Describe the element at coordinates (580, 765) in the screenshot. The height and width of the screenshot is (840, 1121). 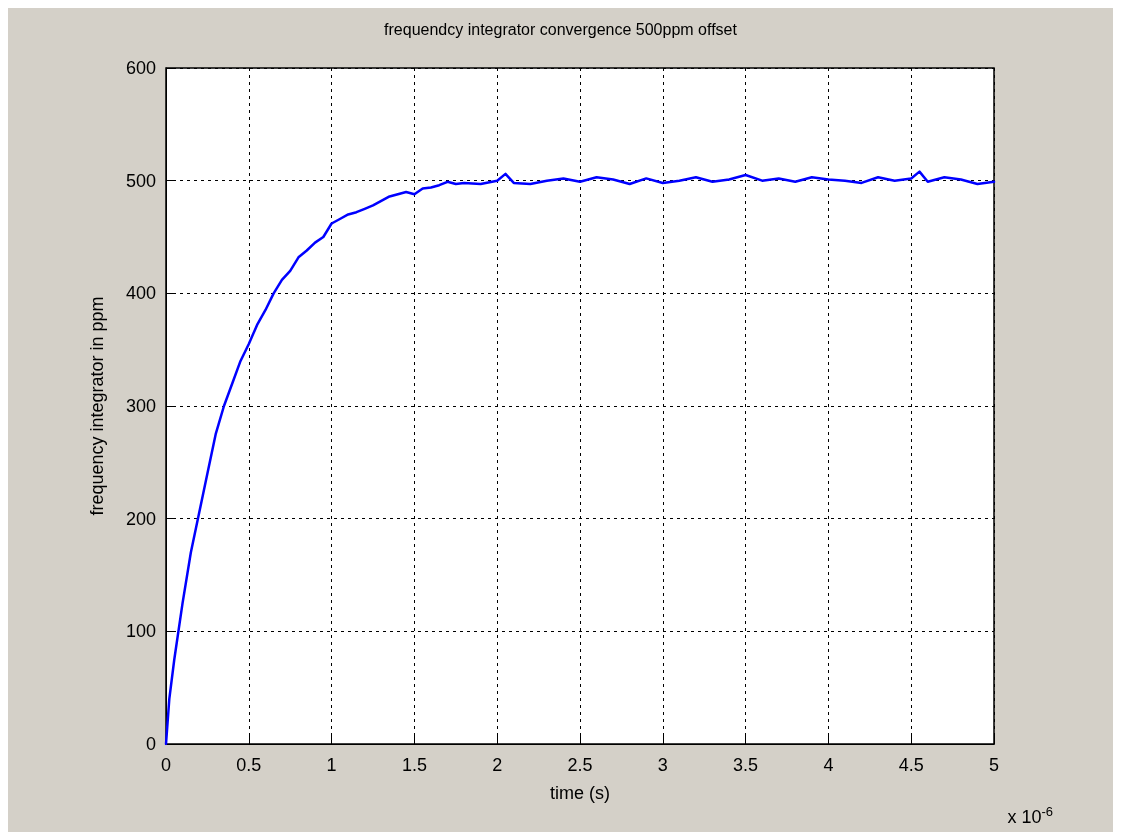
I see `x-tick-label: 2.5` at that location.